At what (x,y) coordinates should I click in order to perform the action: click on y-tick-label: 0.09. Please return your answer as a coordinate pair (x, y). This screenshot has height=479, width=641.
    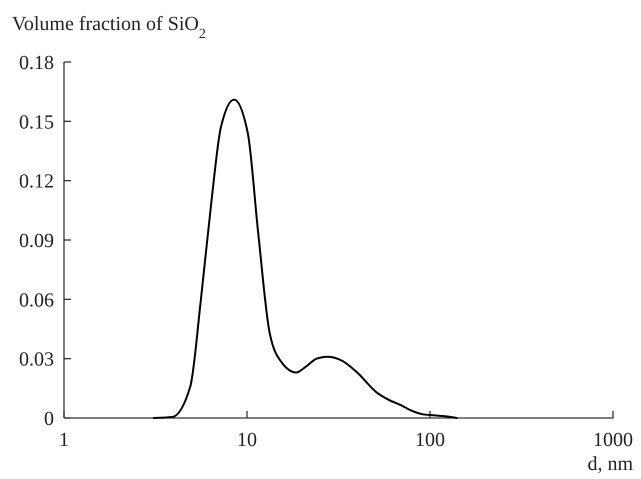
    Looking at the image, I should click on (36, 241).